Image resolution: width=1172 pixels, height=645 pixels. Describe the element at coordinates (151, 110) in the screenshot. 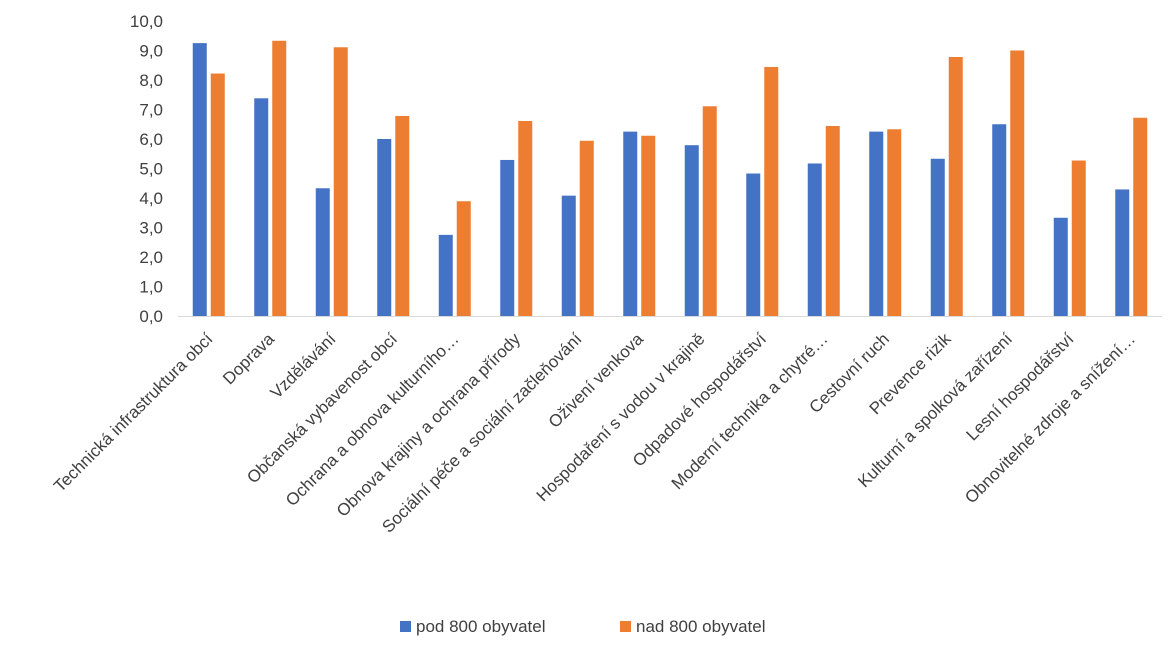

I see `y-tick-label: 7,0` at that location.